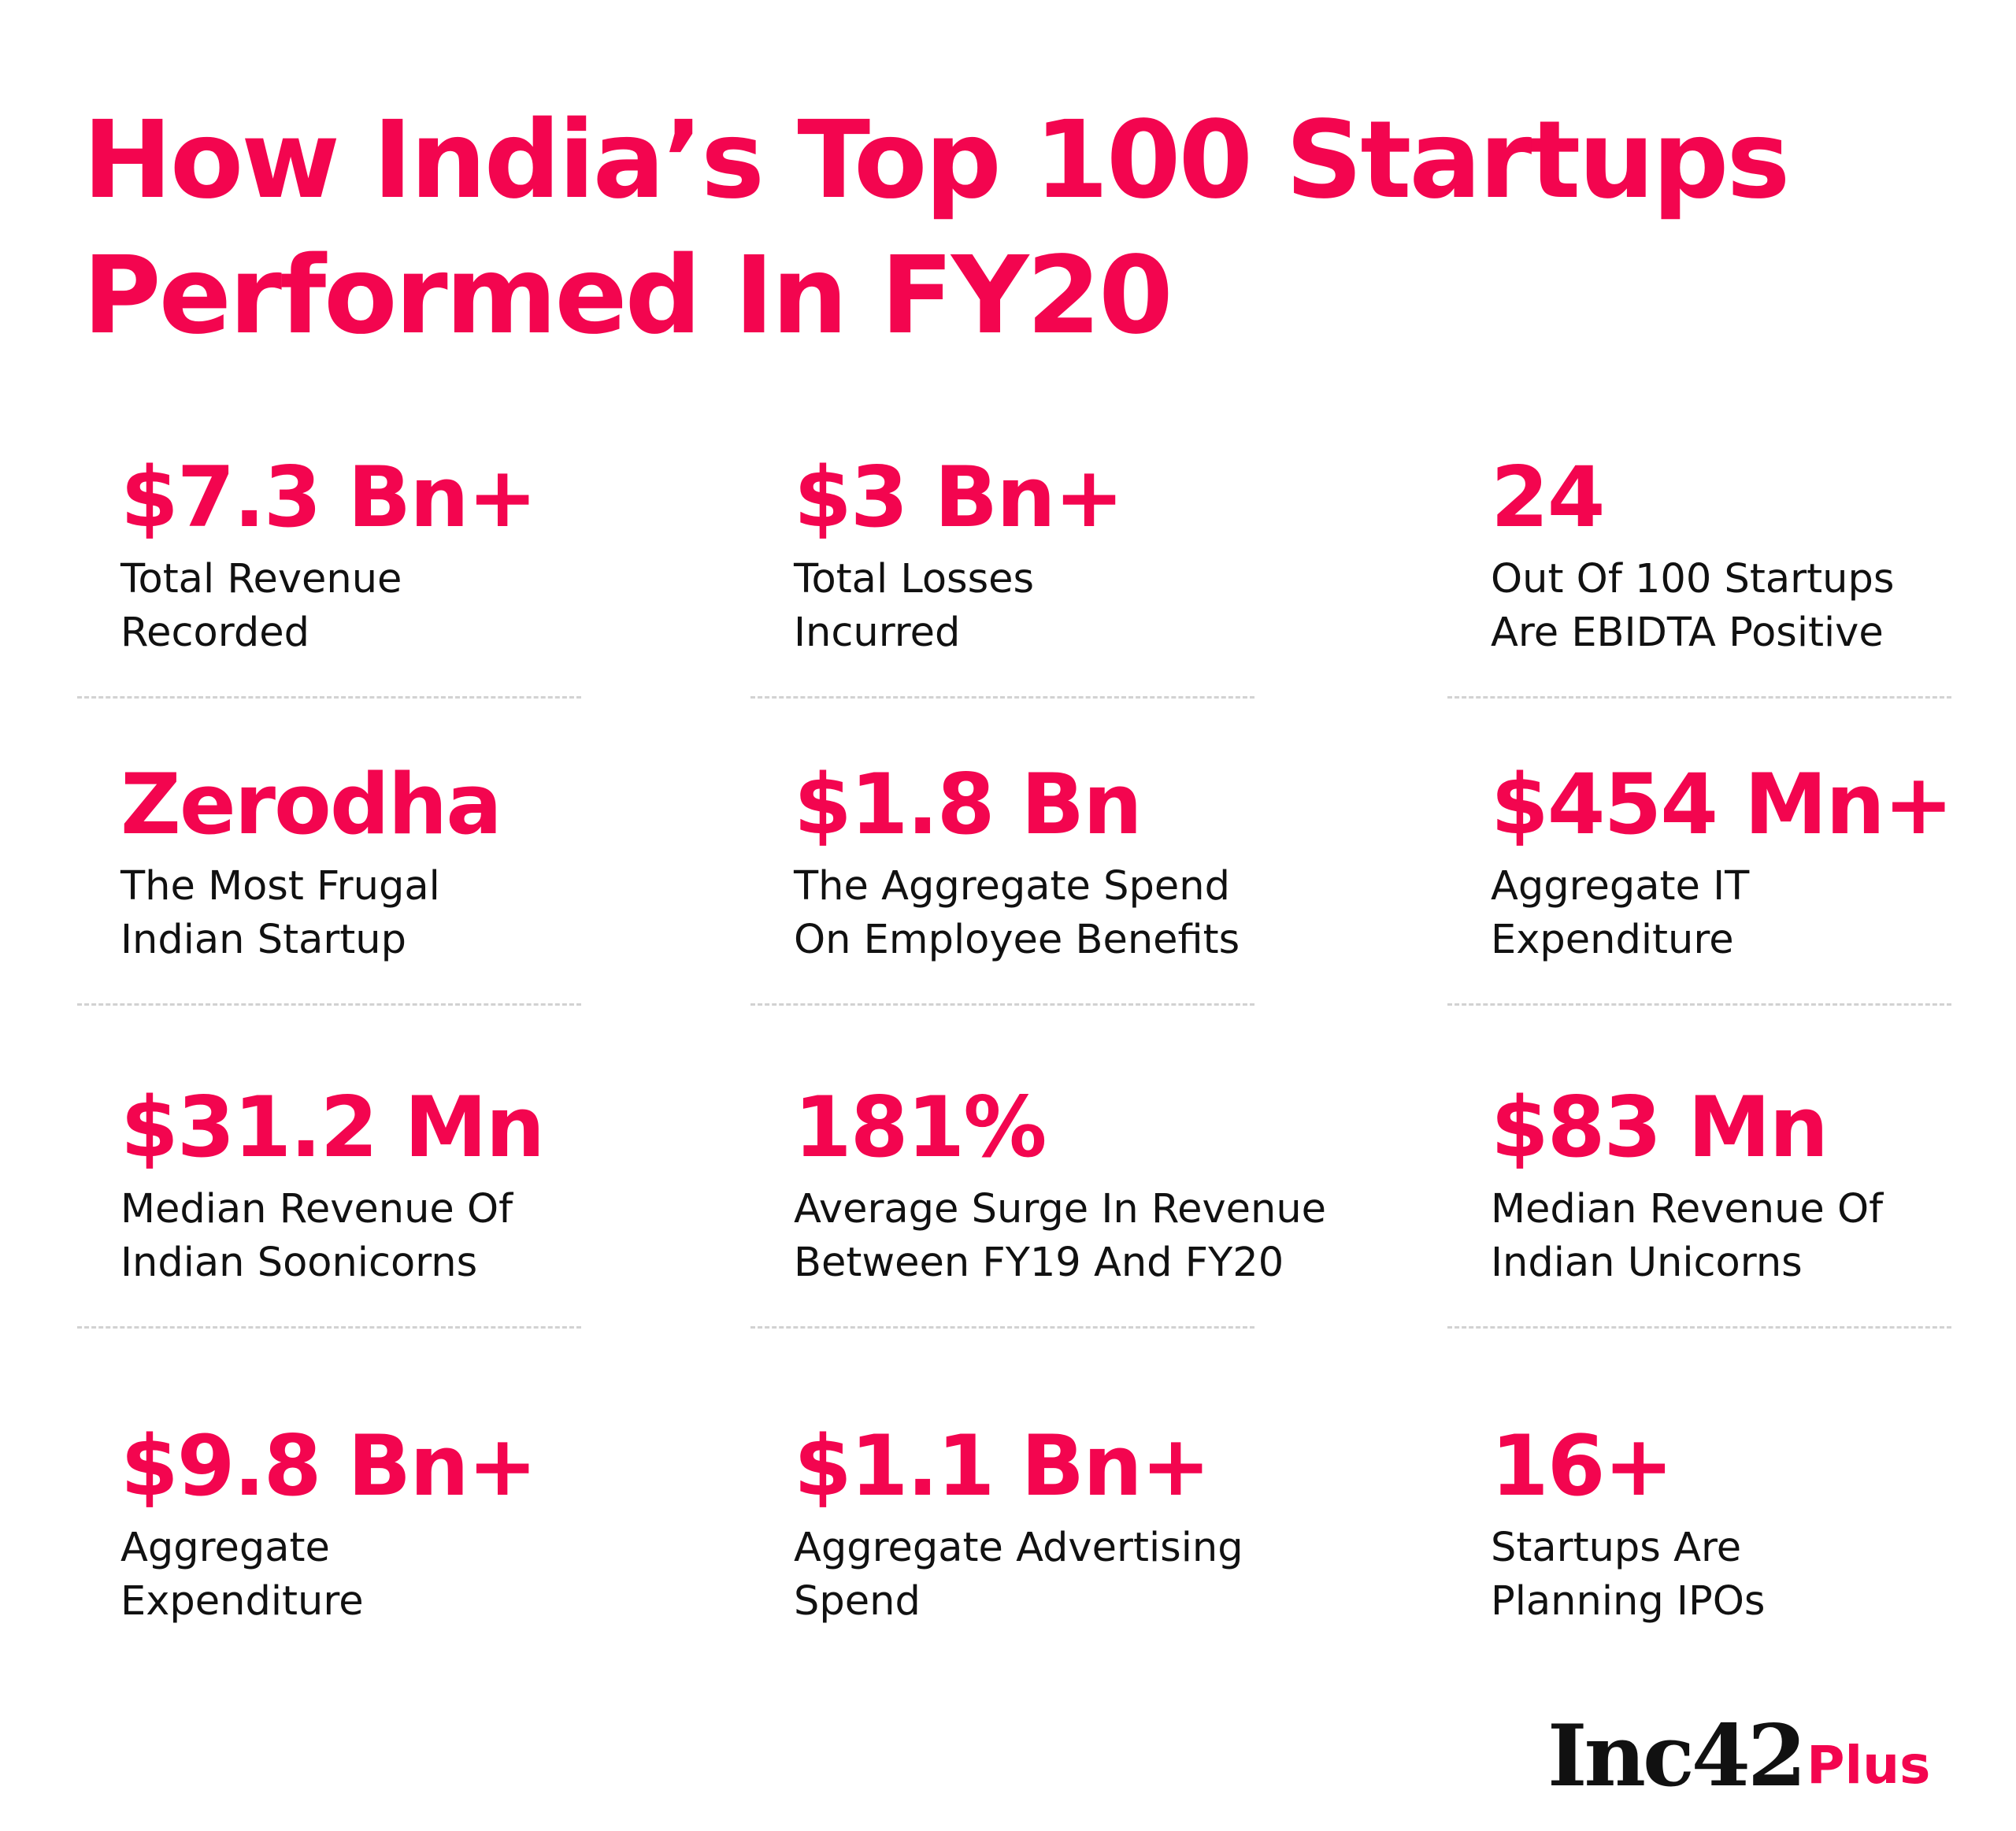 The image size is (2016, 1831). What do you see at coordinates (959, 497) in the screenshot?
I see `stat-value: $3 Bn+` at bounding box center [959, 497].